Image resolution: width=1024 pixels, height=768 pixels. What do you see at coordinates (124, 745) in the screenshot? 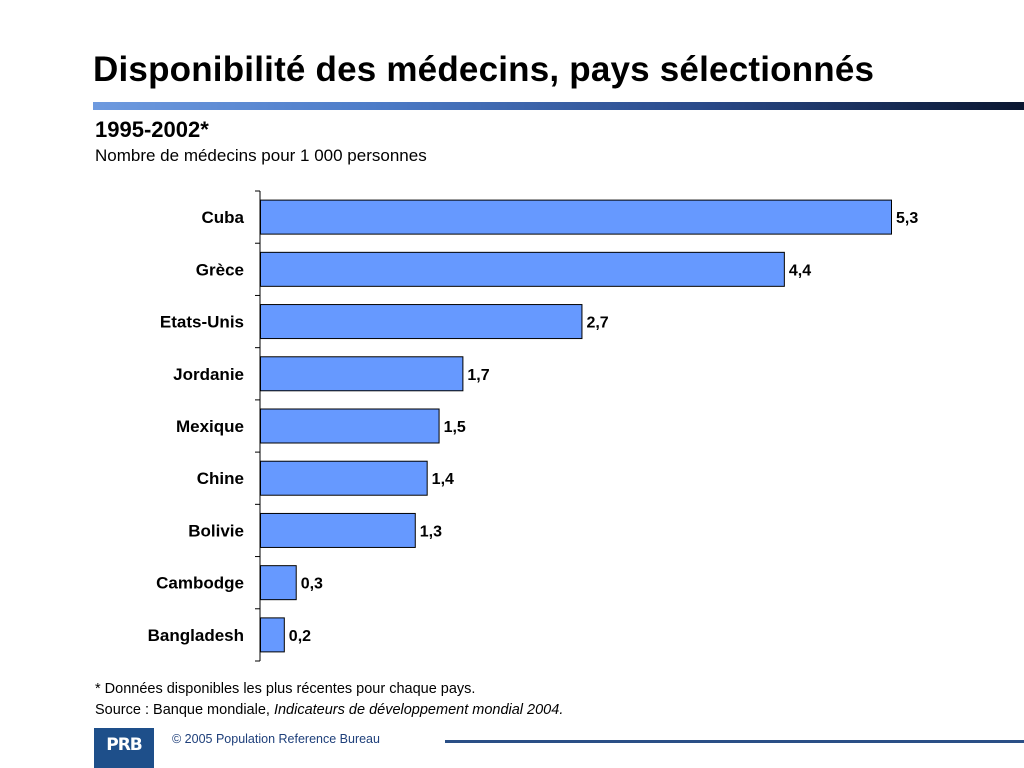
I see `logo-text: PRB` at bounding box center [124, 745].